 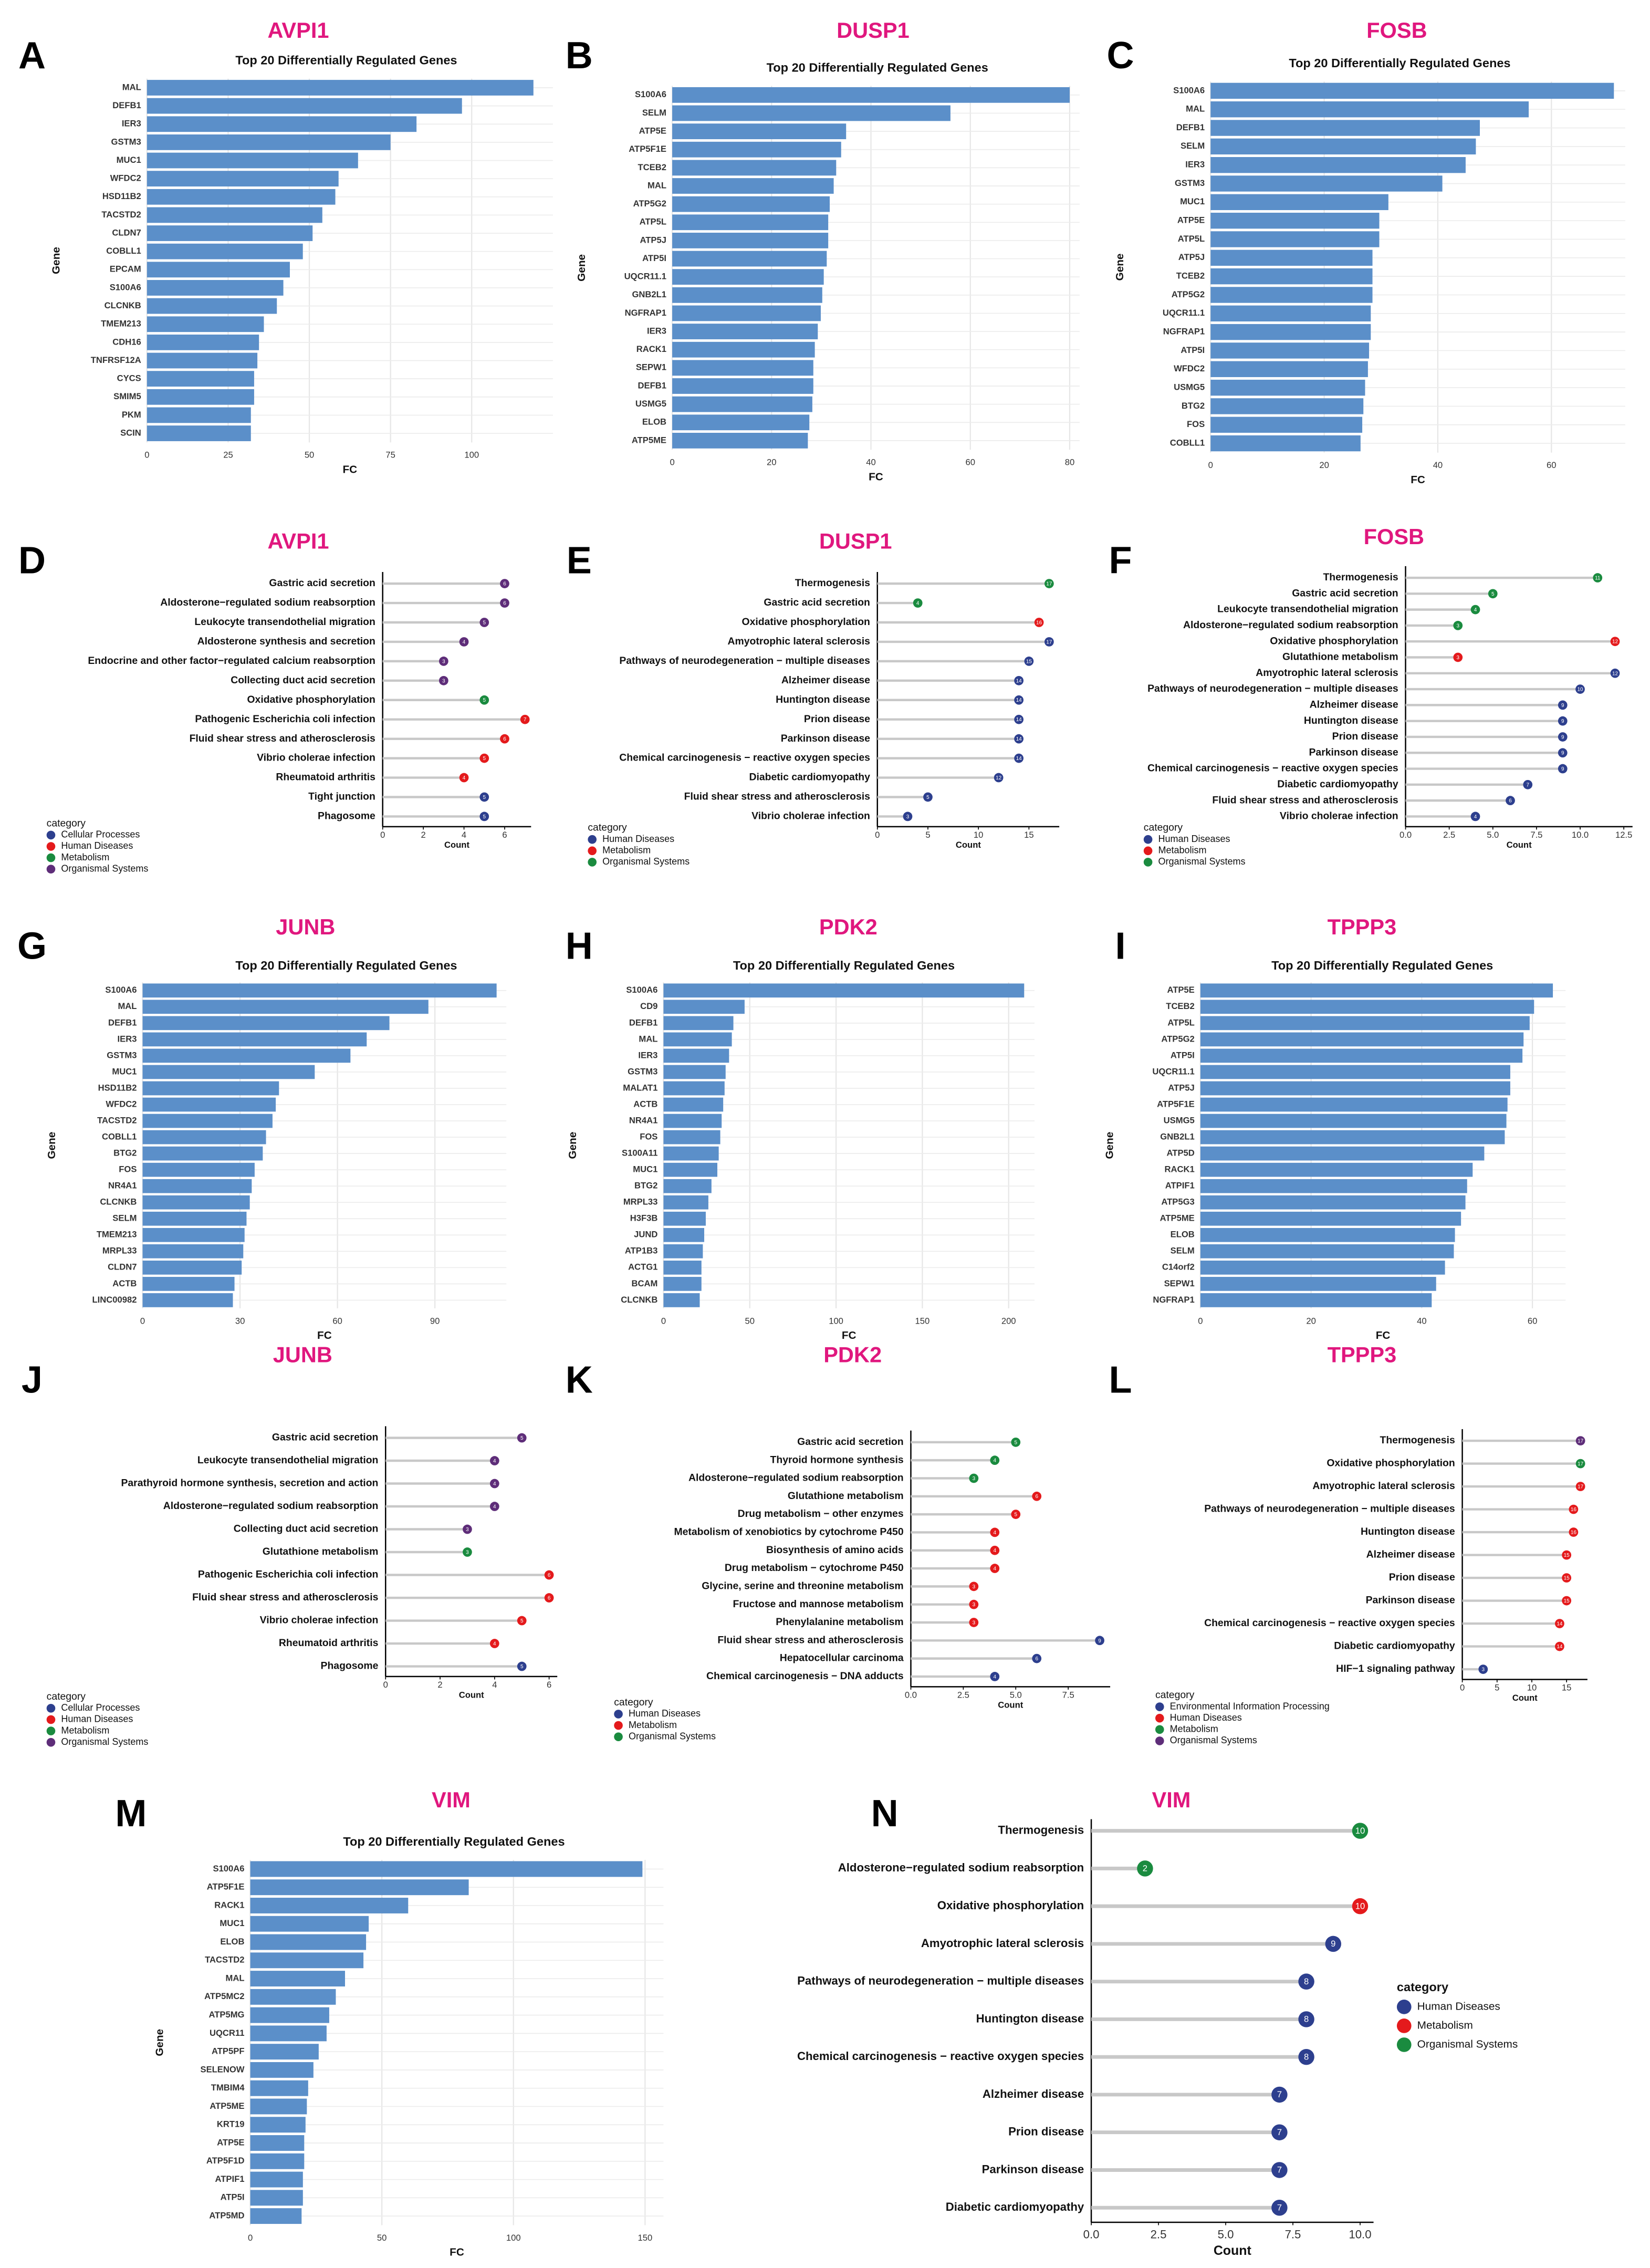 I want to click on y-tick-label: TACSTD2, so click(x=117, y=1120).